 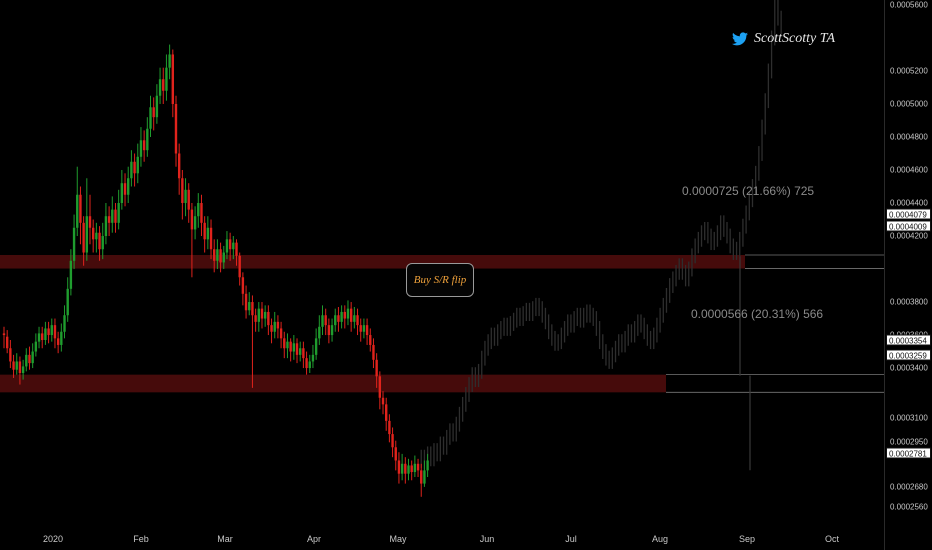 I want to click on callout-text: Buy S/R flip, so click(x=440, y=280).